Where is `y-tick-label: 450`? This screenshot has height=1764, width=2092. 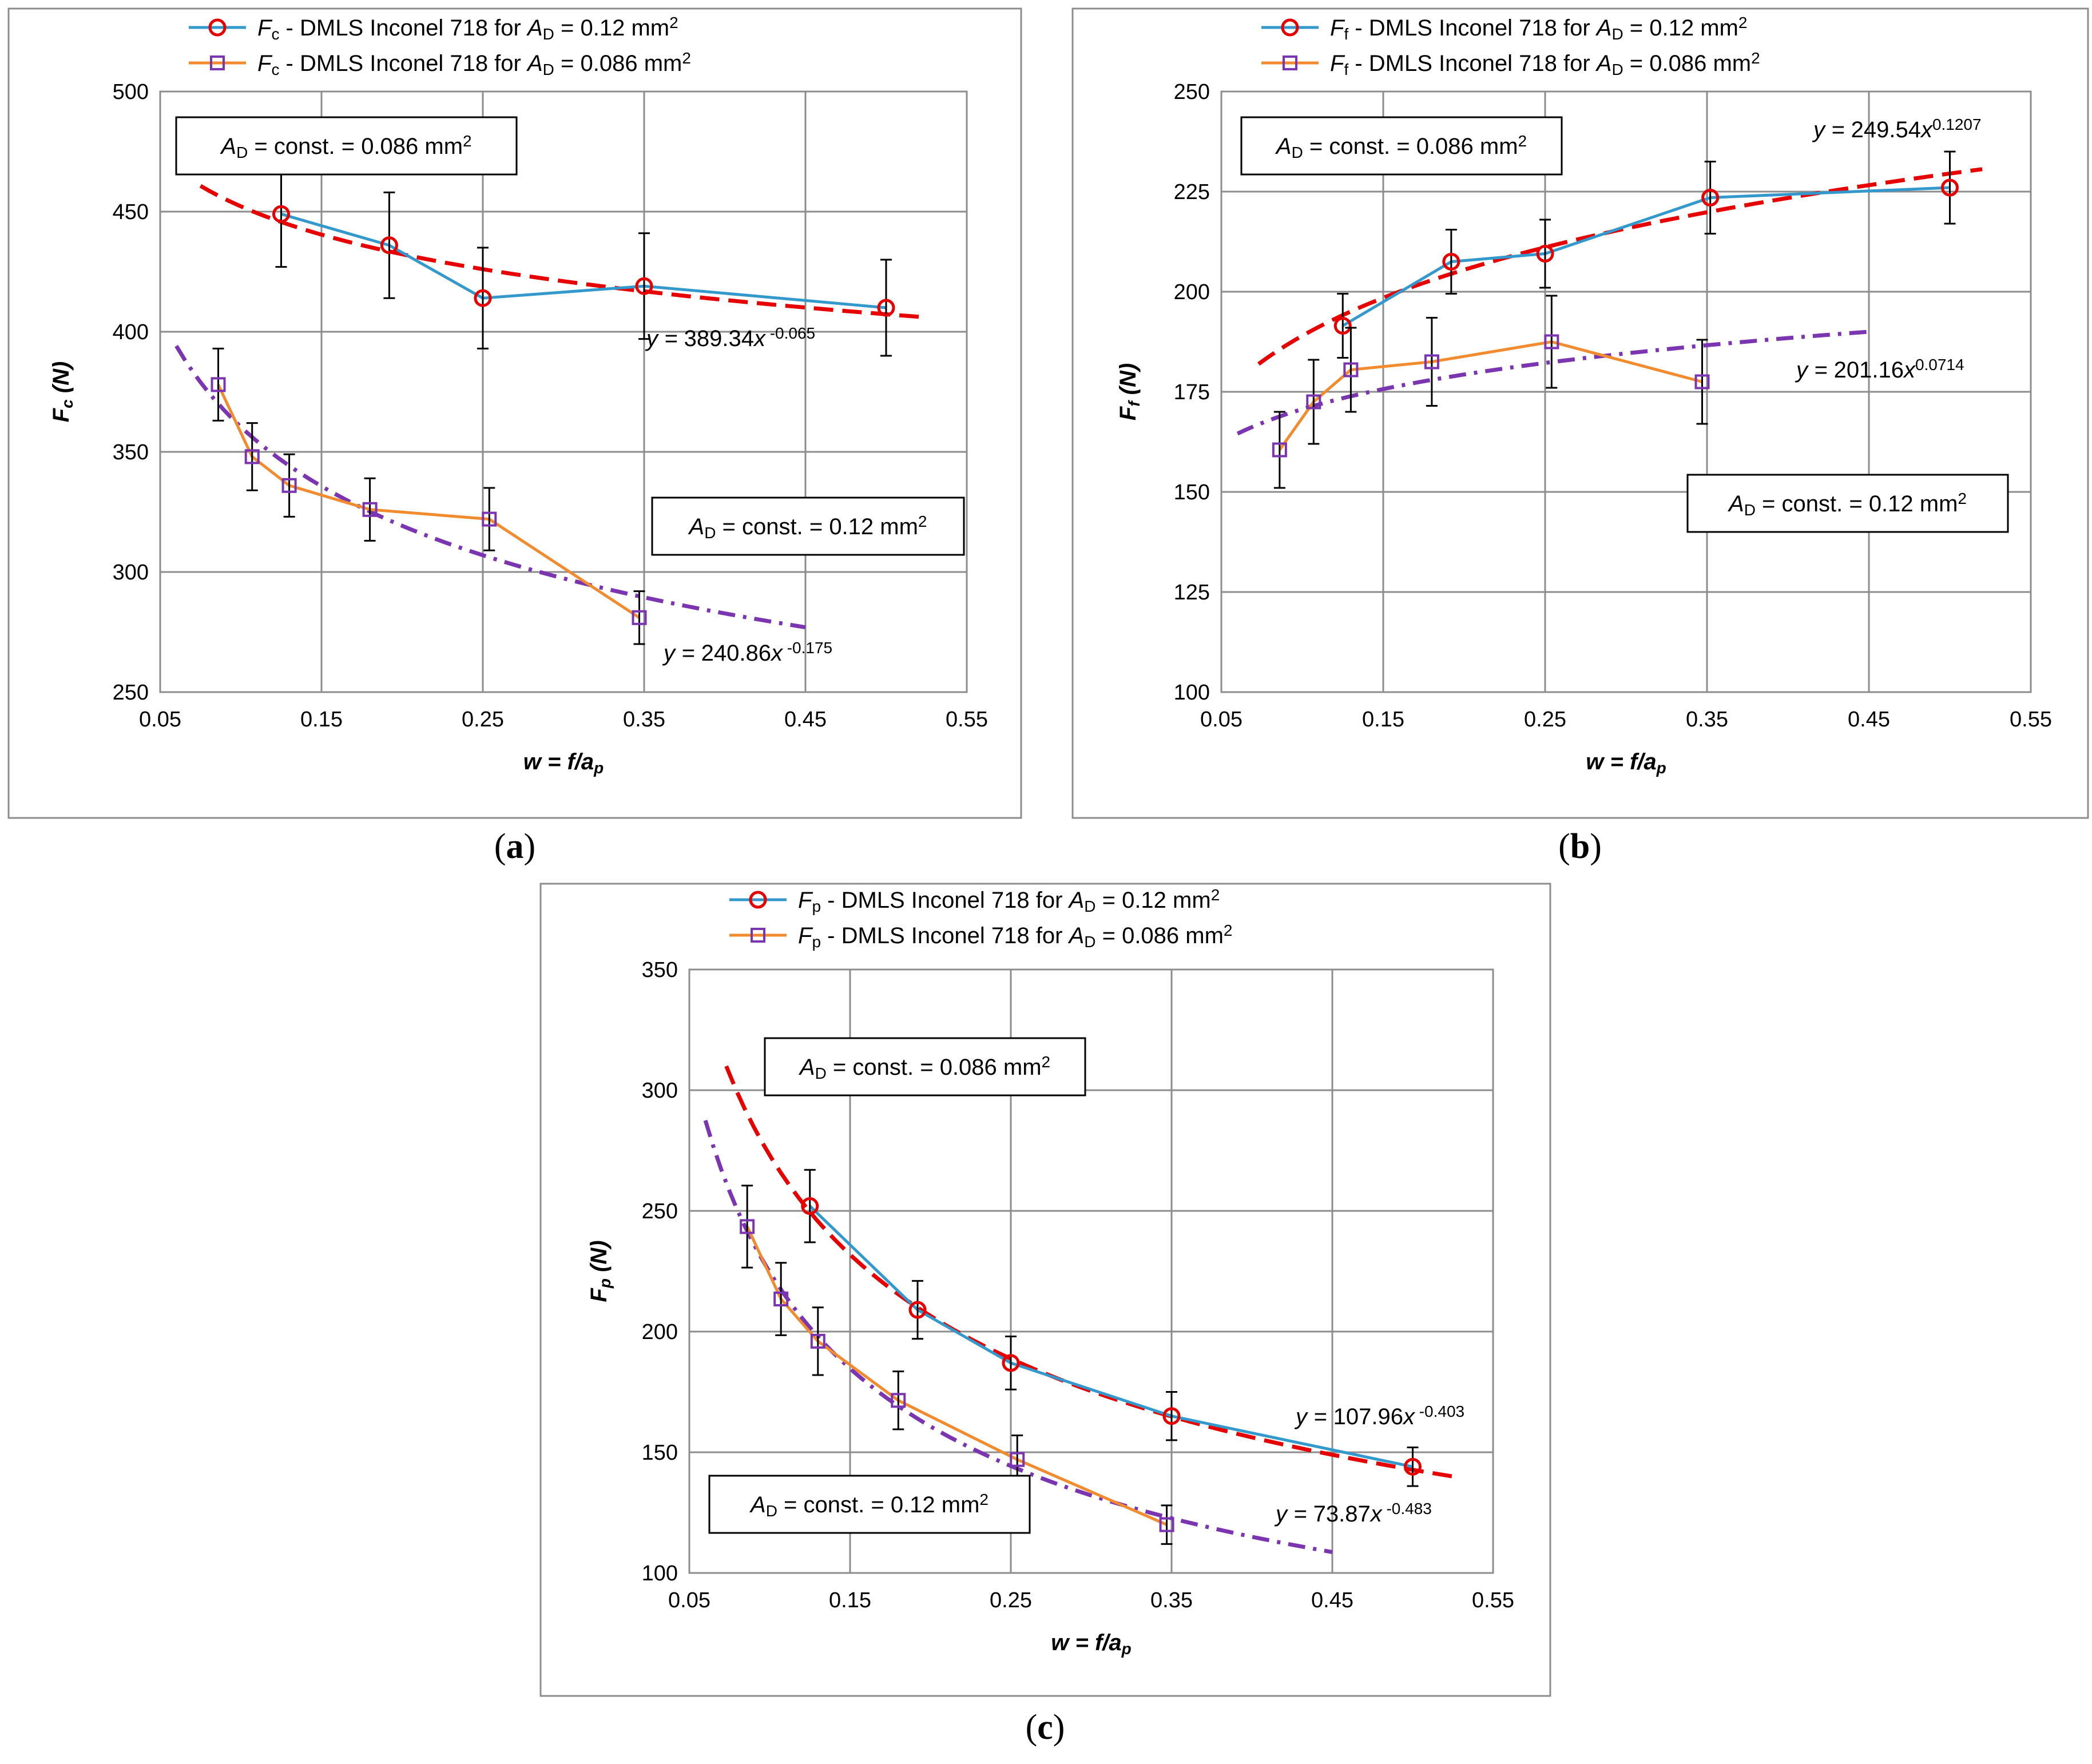
y-tick-label: 450 is located at coordinates (131, 212).